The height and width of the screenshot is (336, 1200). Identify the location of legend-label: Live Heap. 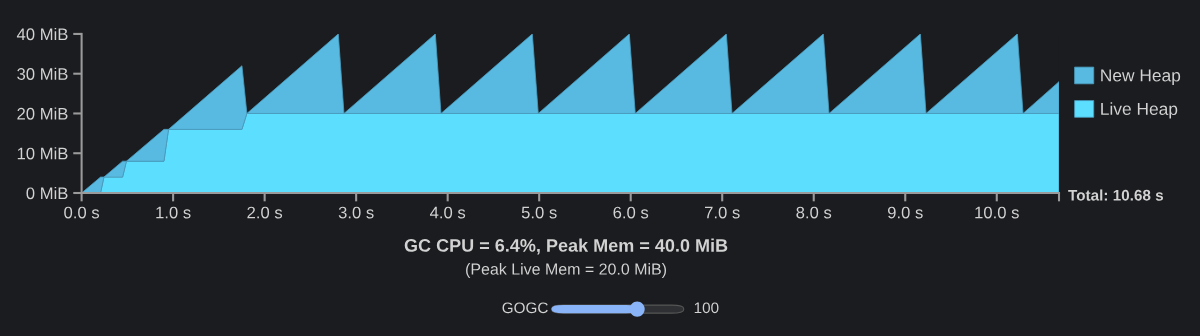
(1139, 110).